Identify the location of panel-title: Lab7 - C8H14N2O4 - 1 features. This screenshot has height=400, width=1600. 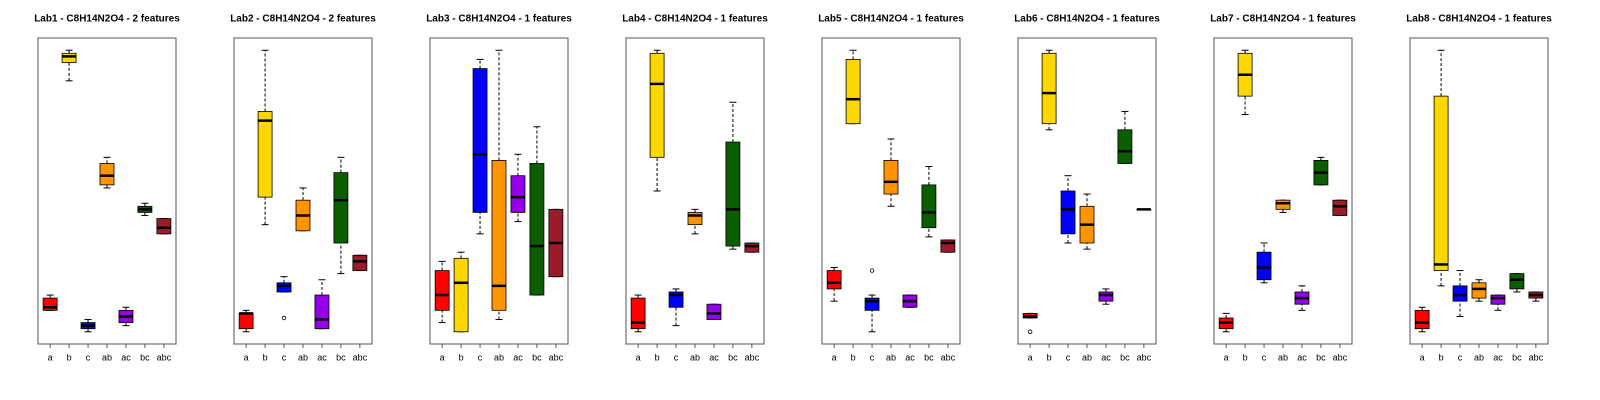
(1283, 19).